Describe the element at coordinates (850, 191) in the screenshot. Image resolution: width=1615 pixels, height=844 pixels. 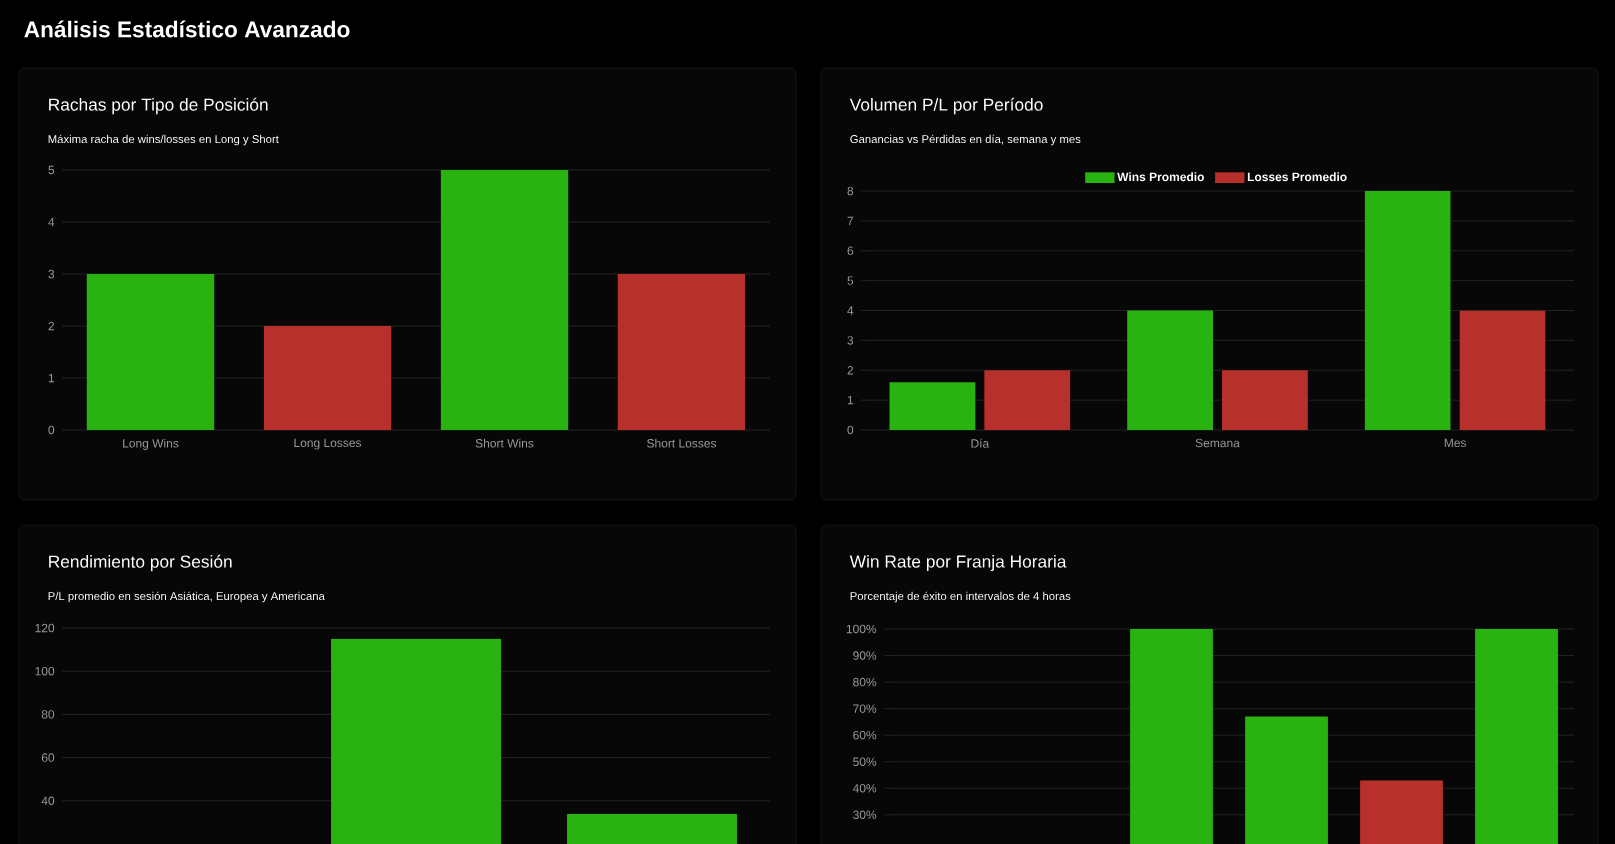
I see `y-tick-label: 8` at that location.